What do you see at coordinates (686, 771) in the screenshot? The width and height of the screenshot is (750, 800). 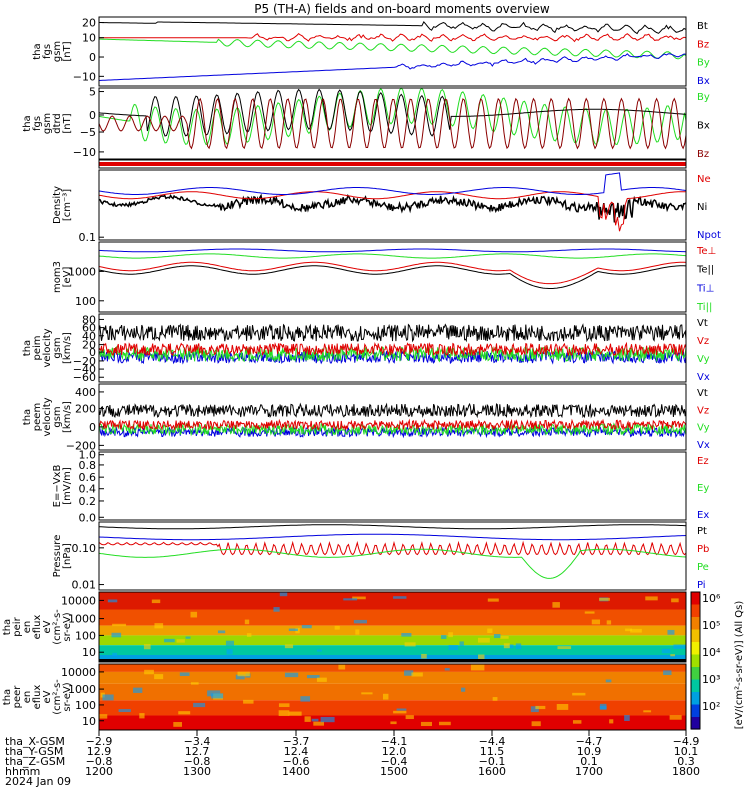 I see `footer-value: 1800` at bounding box center [686, 771].